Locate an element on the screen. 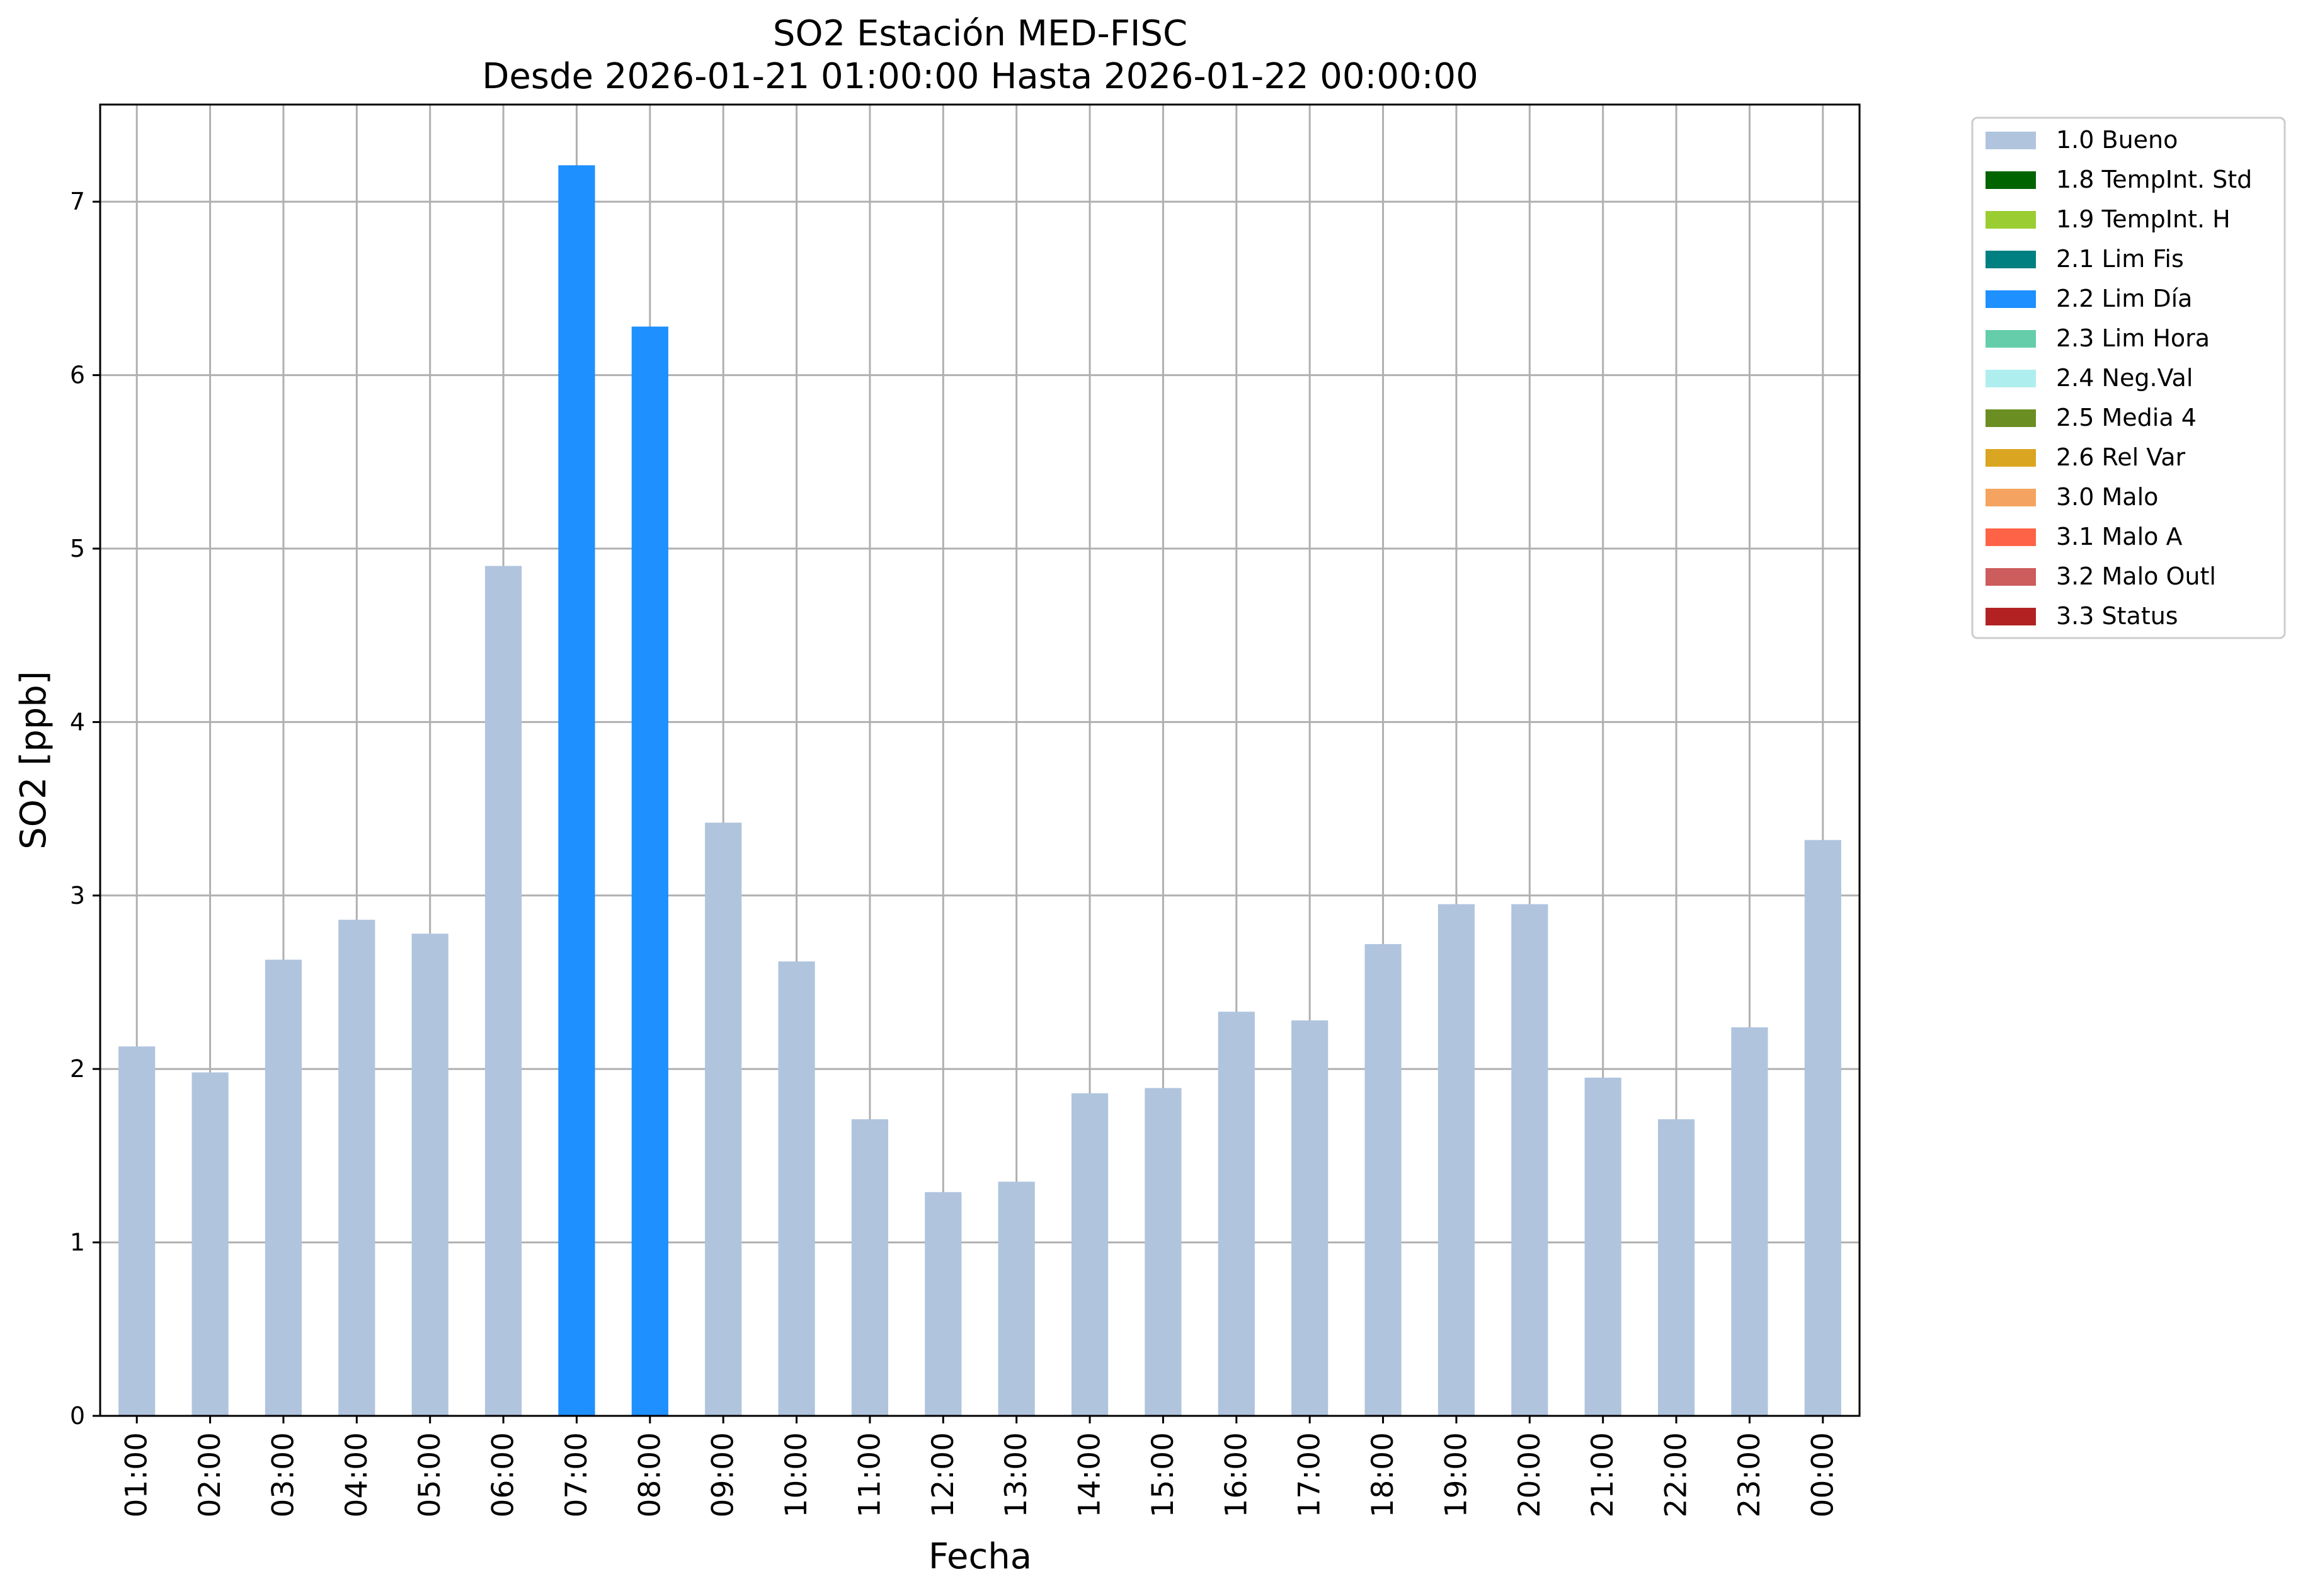 The width and height of the screenshot is (2303, 1596). x-tick-label: 07:00 is located at coordinates (576, 1474).